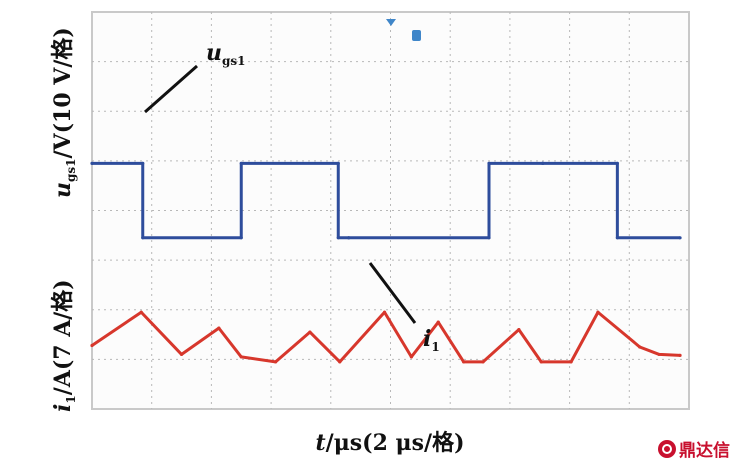 The width and height of the screenshot is (738, 467). I want to click on y-axis-title-i1: i1/A(7 A/格), so click(64, 345).